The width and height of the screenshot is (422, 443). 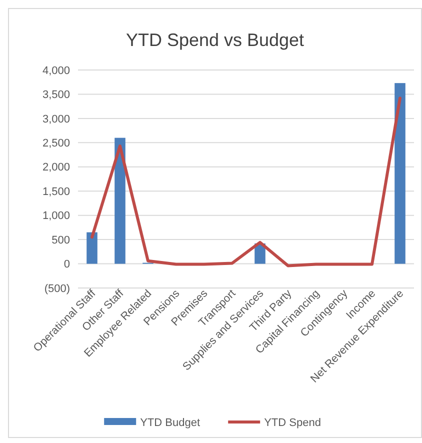 What do you see at coordinates (56, 95) in the screenshot?
I see `y-tick-label: 3,500` at bounding box center [56, 95].